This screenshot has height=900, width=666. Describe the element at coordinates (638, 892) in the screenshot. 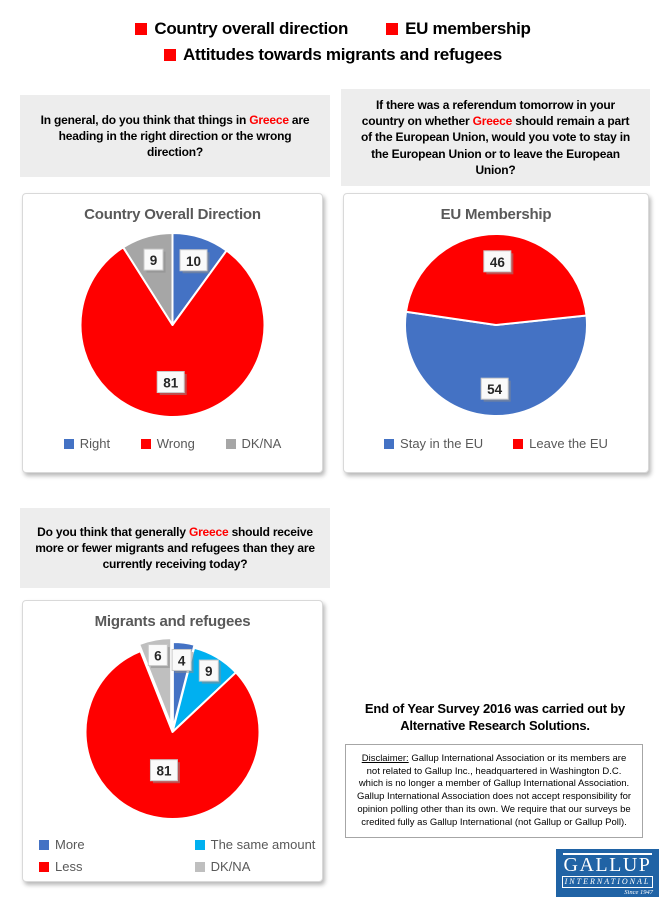

I see `logo-since: Since 1947` at that location.